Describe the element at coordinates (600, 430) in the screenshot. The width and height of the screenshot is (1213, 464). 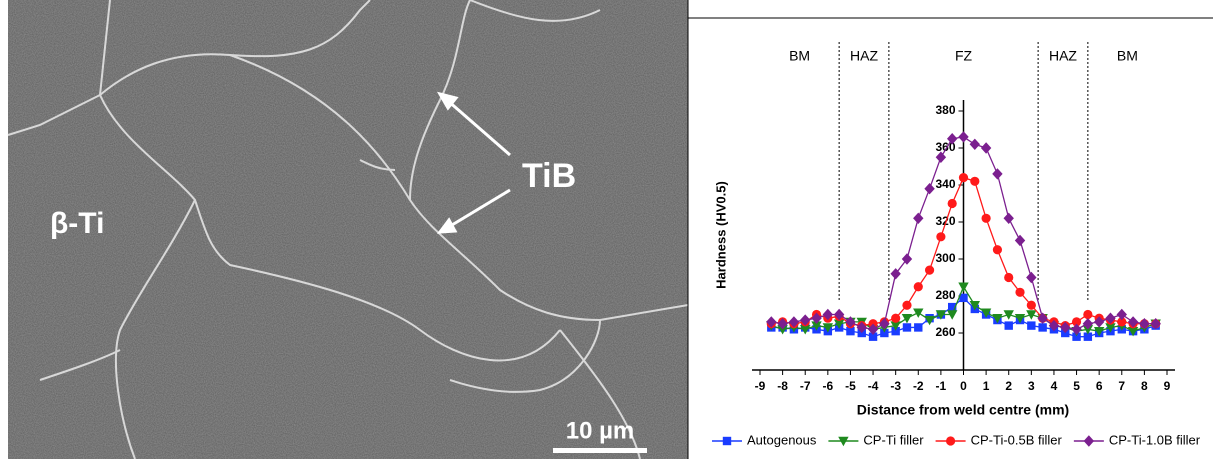
I see `scale-bar-label: 10 µm` at that location.